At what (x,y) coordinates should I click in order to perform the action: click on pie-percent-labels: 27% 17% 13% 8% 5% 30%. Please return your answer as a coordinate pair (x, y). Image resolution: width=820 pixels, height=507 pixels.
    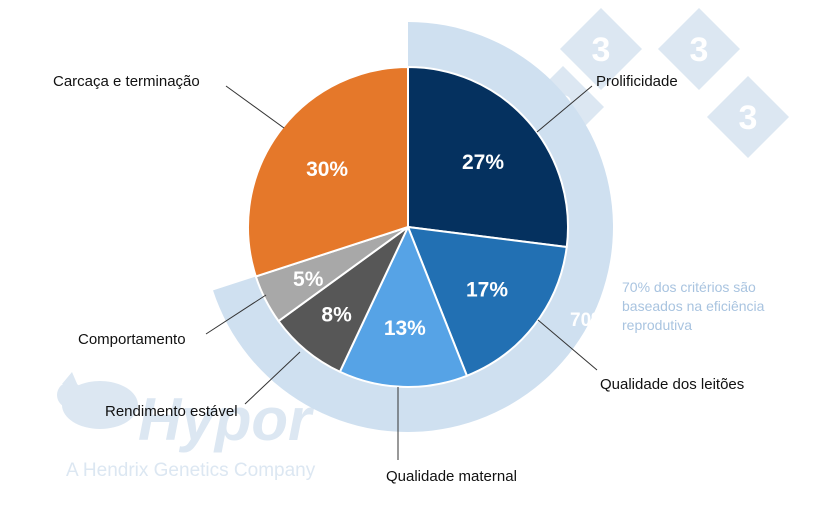
    Looking at the image, I should click on (400, 245).